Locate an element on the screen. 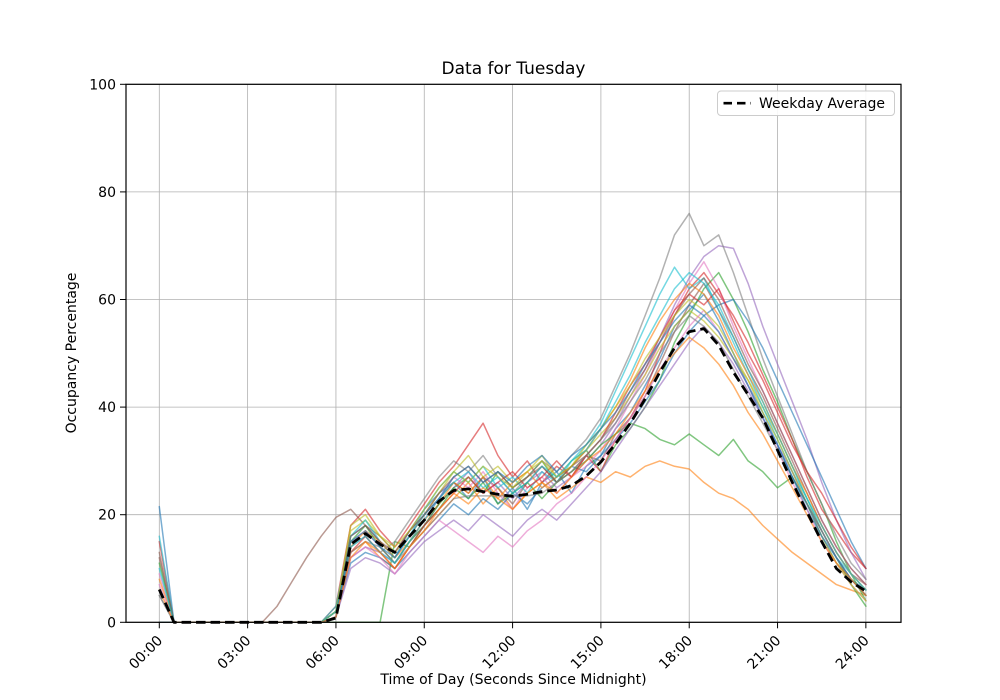 Image resolution: width=1000 pixels, height=700 pixels. y-tick-label: 0 is located at coordinates (111, 623).